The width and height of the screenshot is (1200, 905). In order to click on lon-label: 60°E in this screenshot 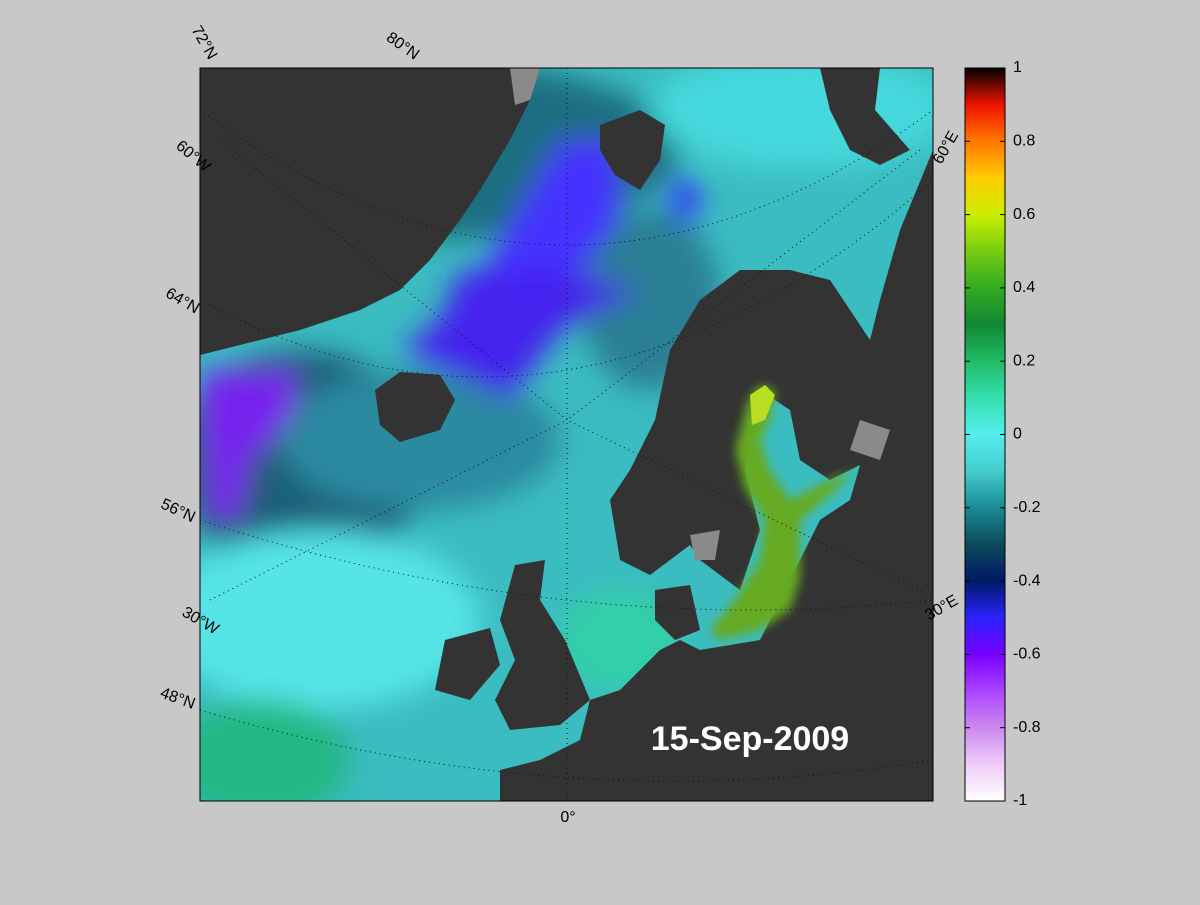, I will do `click(946, 147)`.